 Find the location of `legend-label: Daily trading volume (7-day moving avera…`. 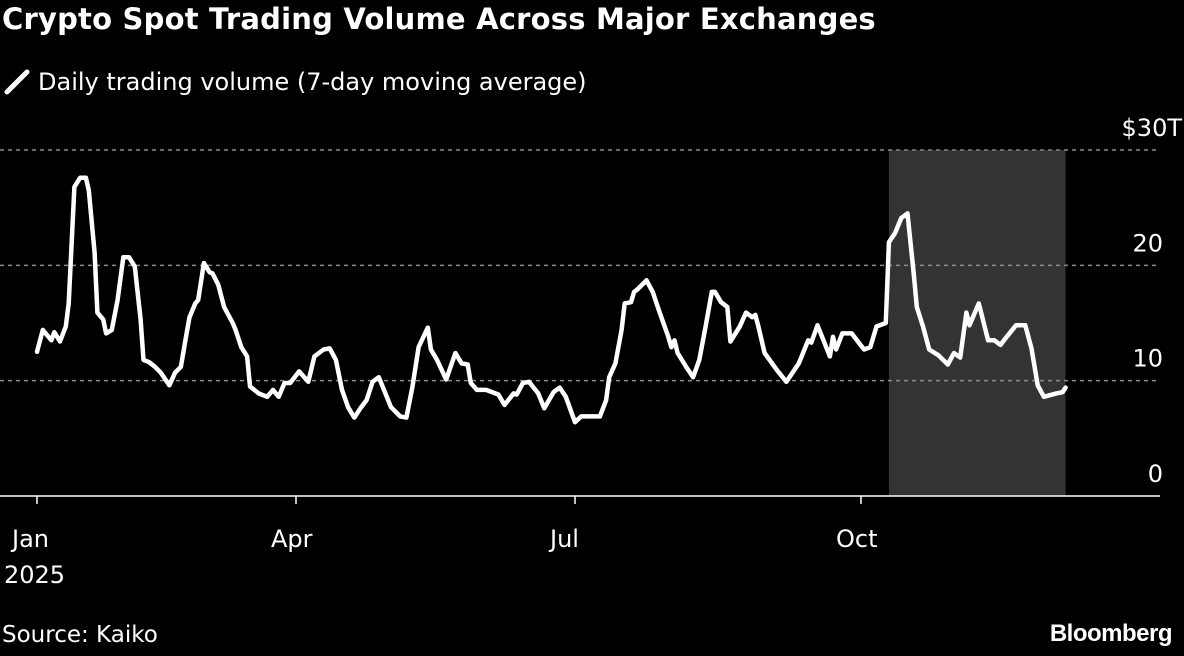

legend-label: Daily trading volume (7-day moving avera… is located at coordinates (312, 82).